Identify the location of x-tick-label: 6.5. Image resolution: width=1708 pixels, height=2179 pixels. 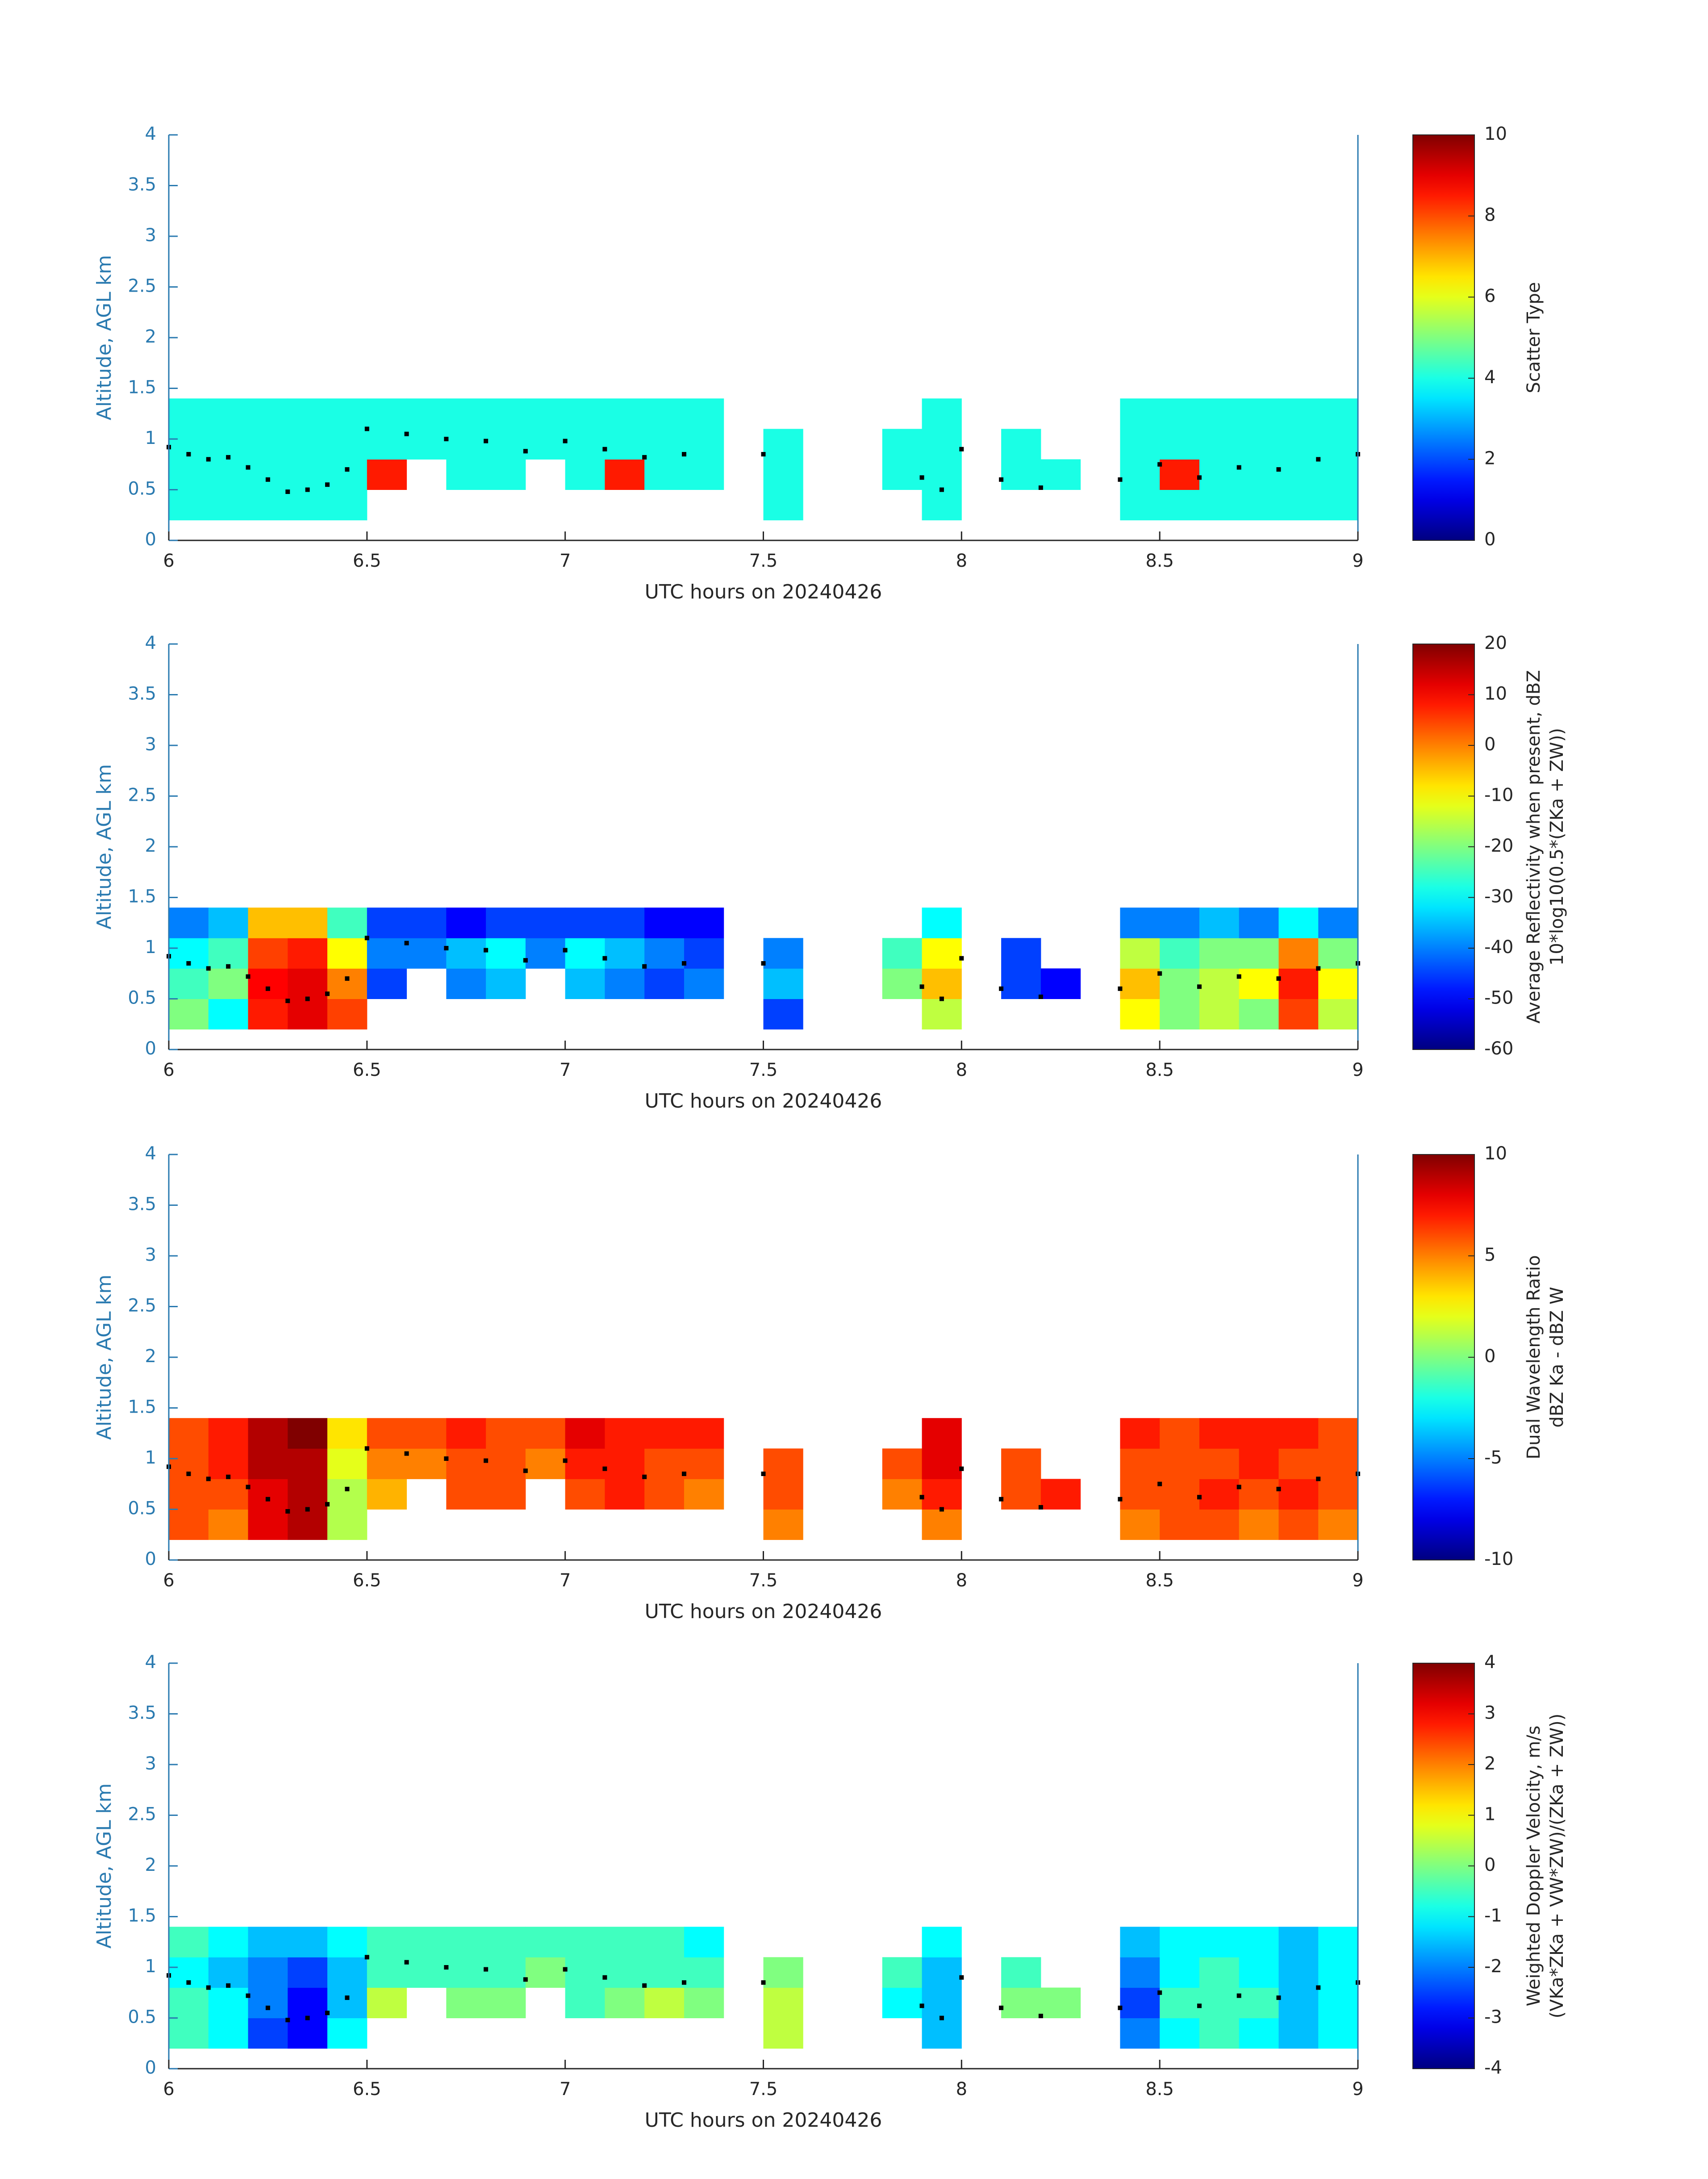
(367, 1070).